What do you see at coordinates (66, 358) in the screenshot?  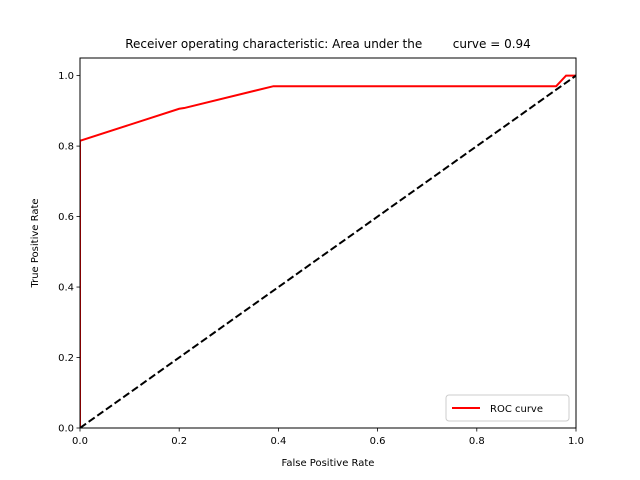 I see `y-tick-label: 0.2` at bounding box center [66, 358].